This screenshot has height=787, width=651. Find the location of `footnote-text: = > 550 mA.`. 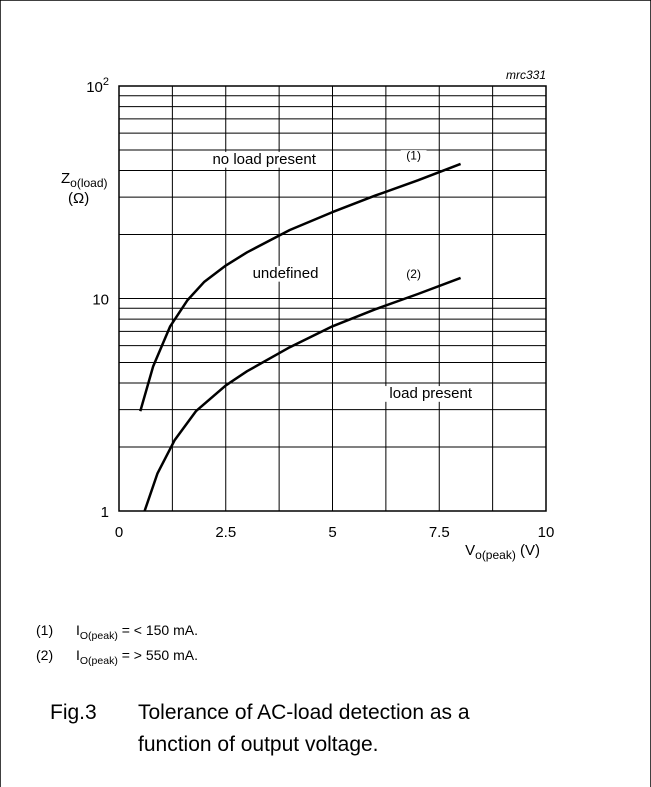

footnote-text: = > 550 mA. is located at coordinates (157, 655).